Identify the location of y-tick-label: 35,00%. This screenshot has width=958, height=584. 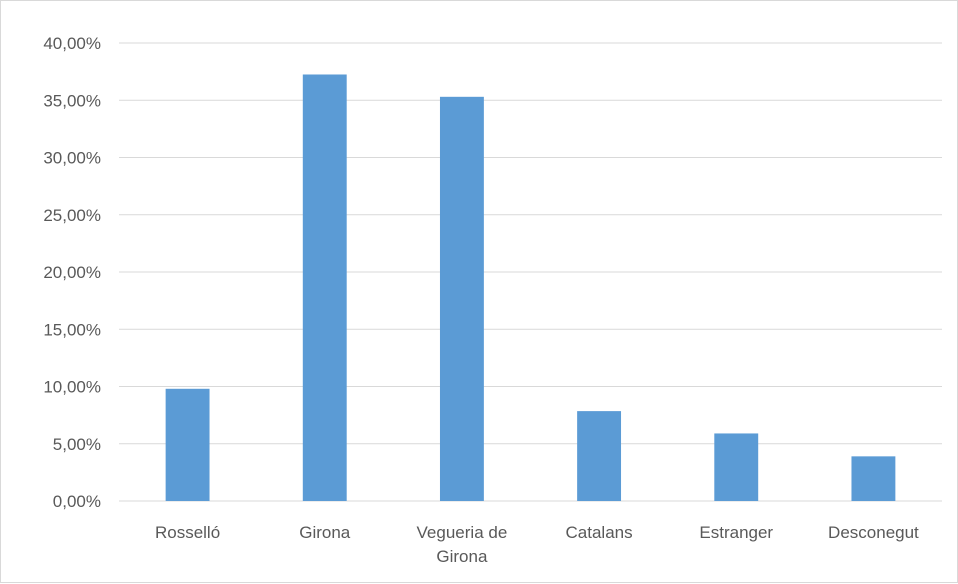
(72, 100).